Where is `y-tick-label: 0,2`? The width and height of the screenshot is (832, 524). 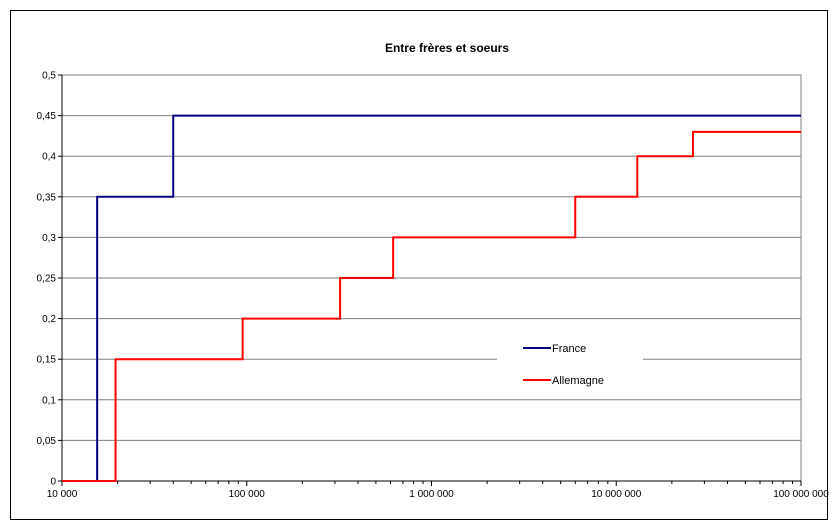
y-tick-label: 0,2 is located at coordinates (49, 319).